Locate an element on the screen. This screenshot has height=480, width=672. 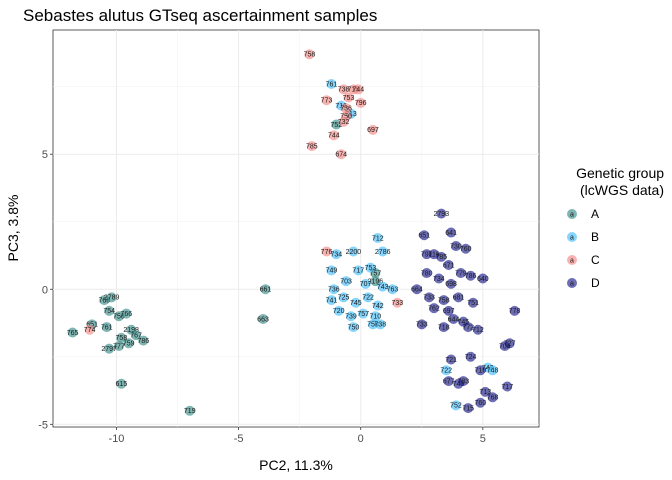
point-label: 2786 is located at coordinates (383, 252).